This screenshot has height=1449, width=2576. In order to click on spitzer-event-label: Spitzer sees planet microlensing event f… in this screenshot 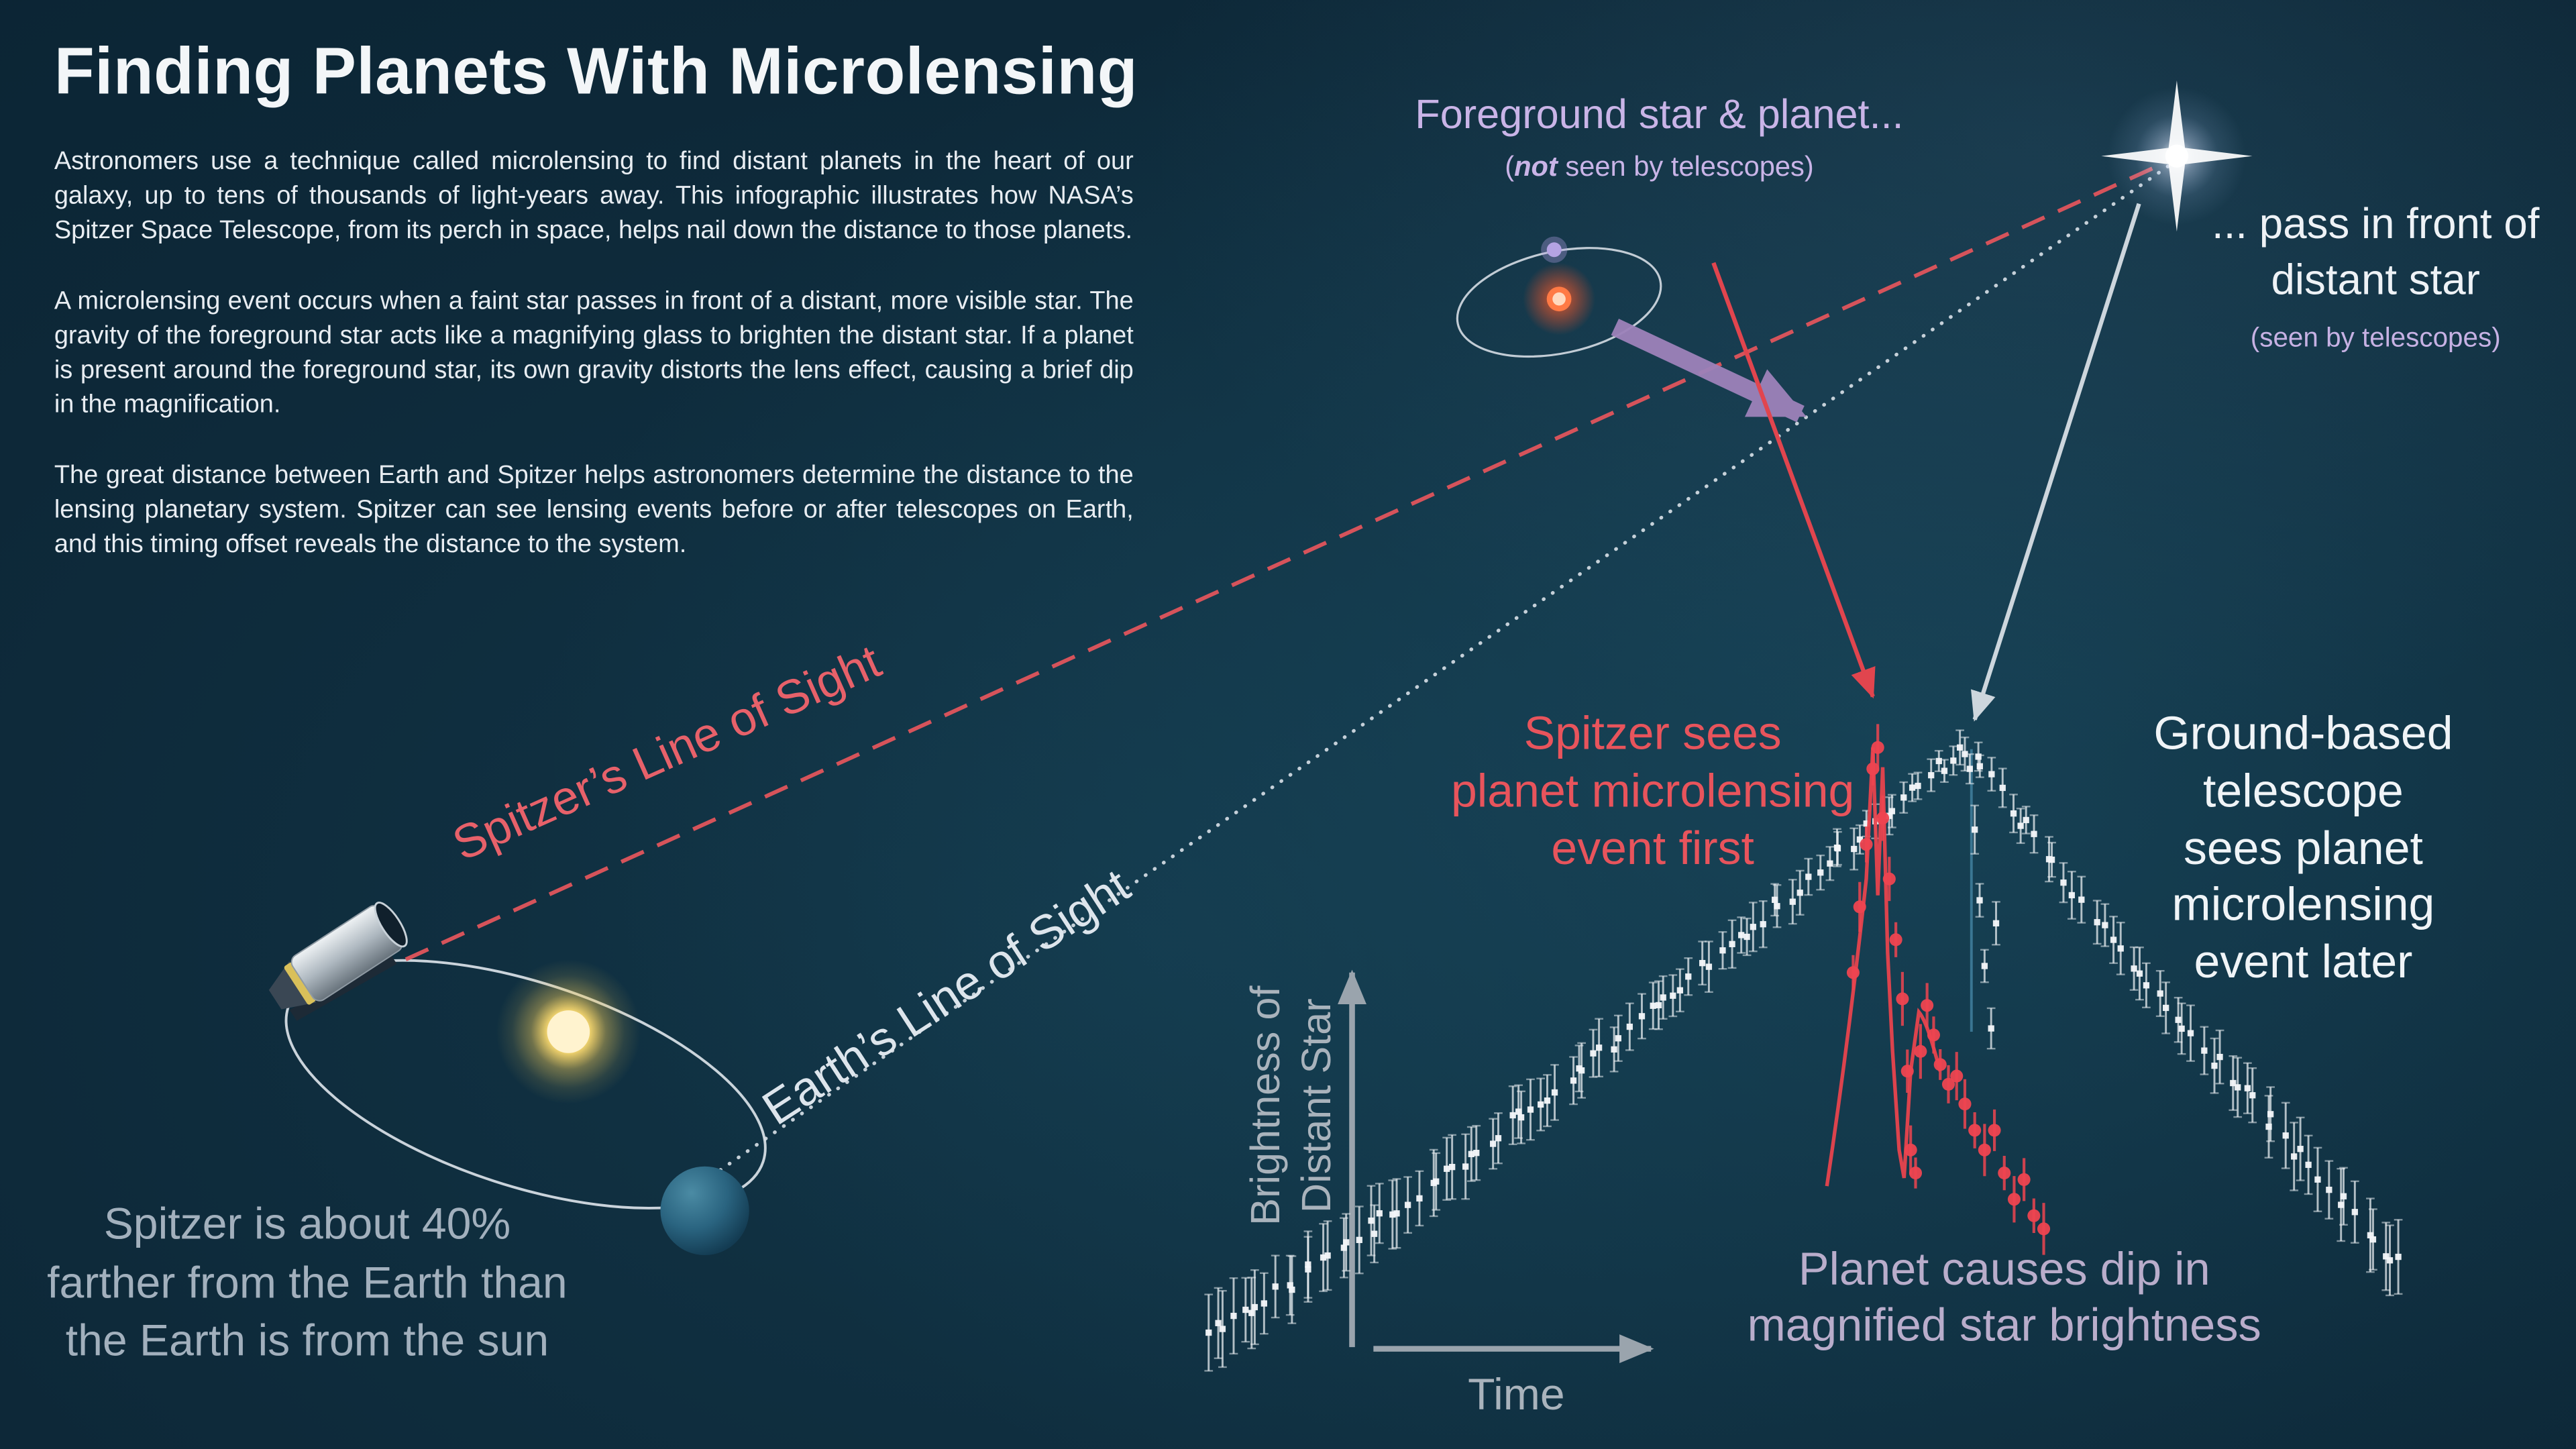, I will do `click(1652, 791)`.